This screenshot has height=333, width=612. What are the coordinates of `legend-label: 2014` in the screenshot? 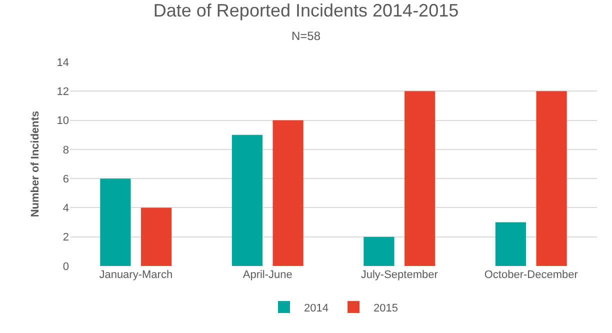 It's located at (316, 308).